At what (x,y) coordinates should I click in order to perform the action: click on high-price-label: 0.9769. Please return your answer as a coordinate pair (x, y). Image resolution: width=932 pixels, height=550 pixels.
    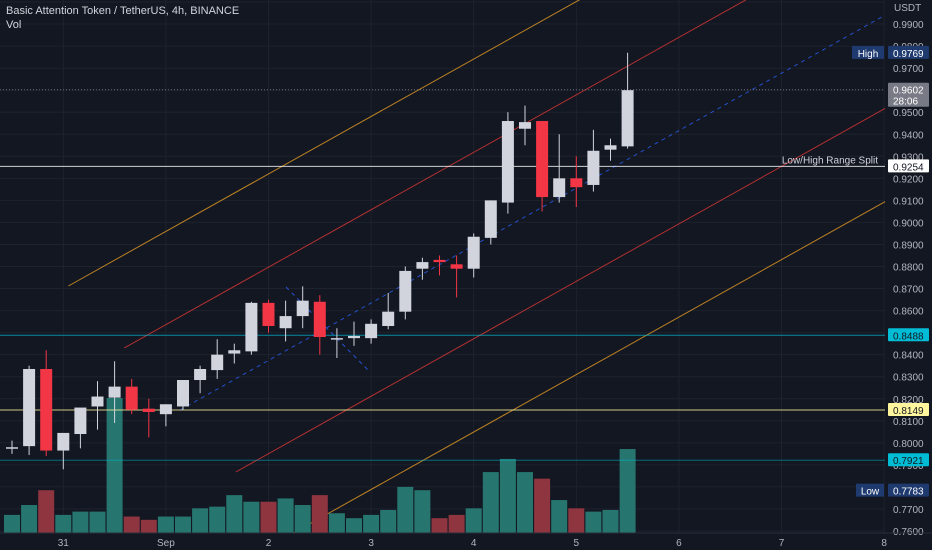
    Looking at the image, I should click on (908, 54).